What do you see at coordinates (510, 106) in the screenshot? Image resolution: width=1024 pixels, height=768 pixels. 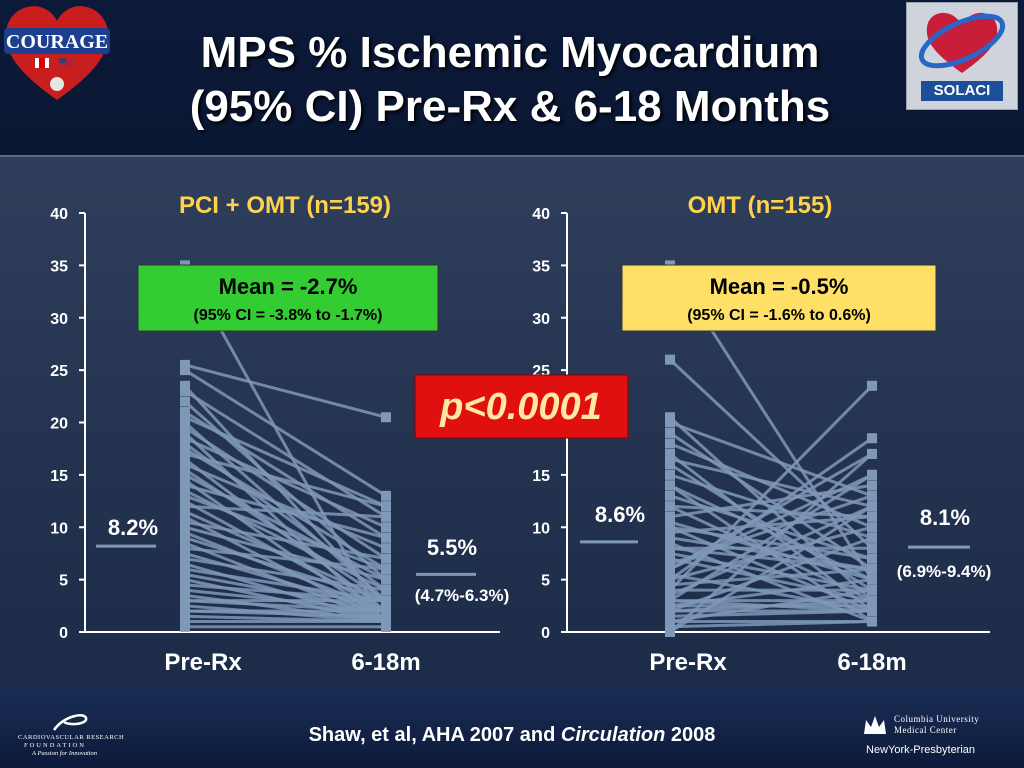 I see `title-line-2: (95% CI) Pre-Rx & 6-18 Months` at bounding box center [510, 106].